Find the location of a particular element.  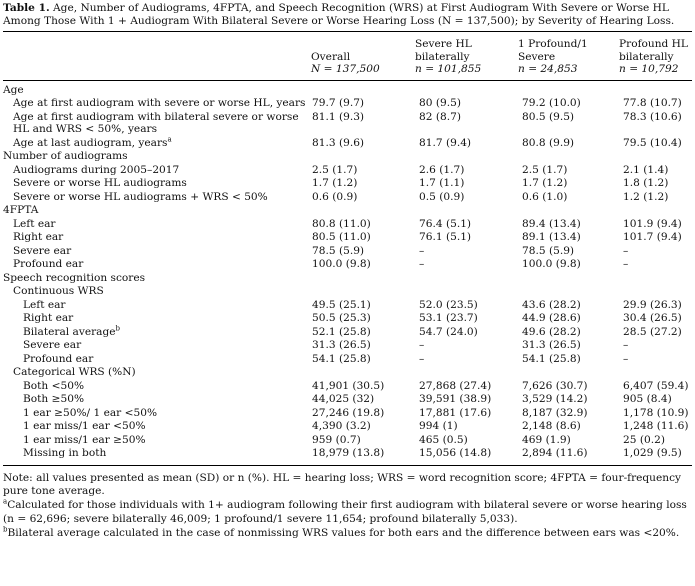

col-header-label-2: Severe is located at coordinates (537, 56).